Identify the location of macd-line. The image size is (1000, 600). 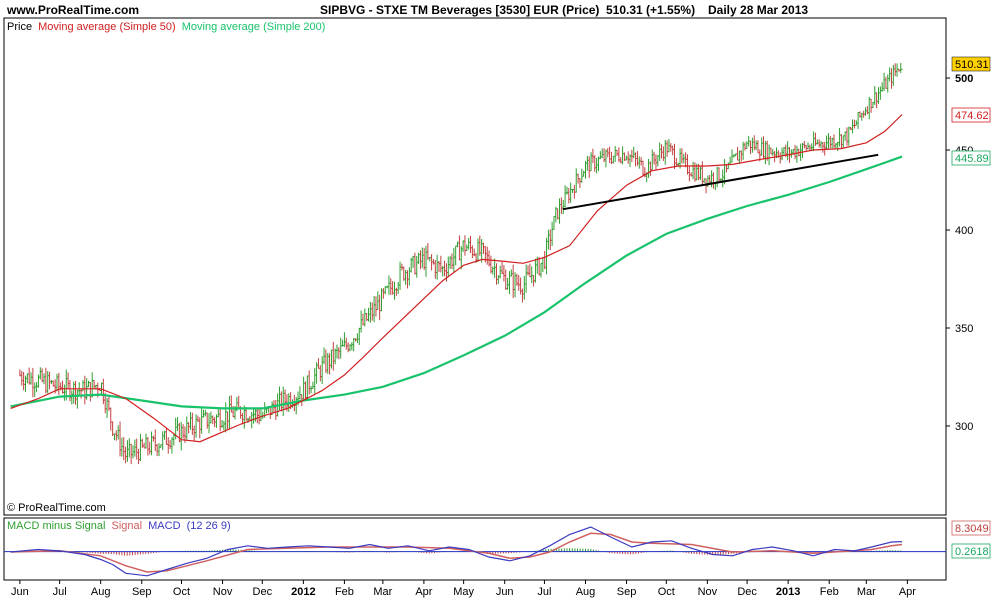
(456, 551).